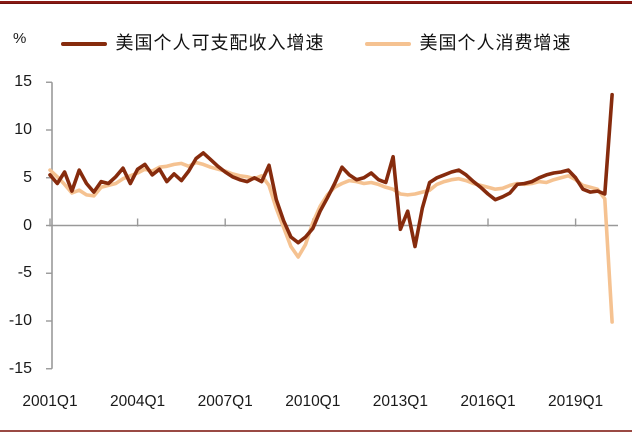 Image resolution: width=632 pixels, height=437 pixels. I want to click on consumption-line-swatch-icon, so click(387, 43).